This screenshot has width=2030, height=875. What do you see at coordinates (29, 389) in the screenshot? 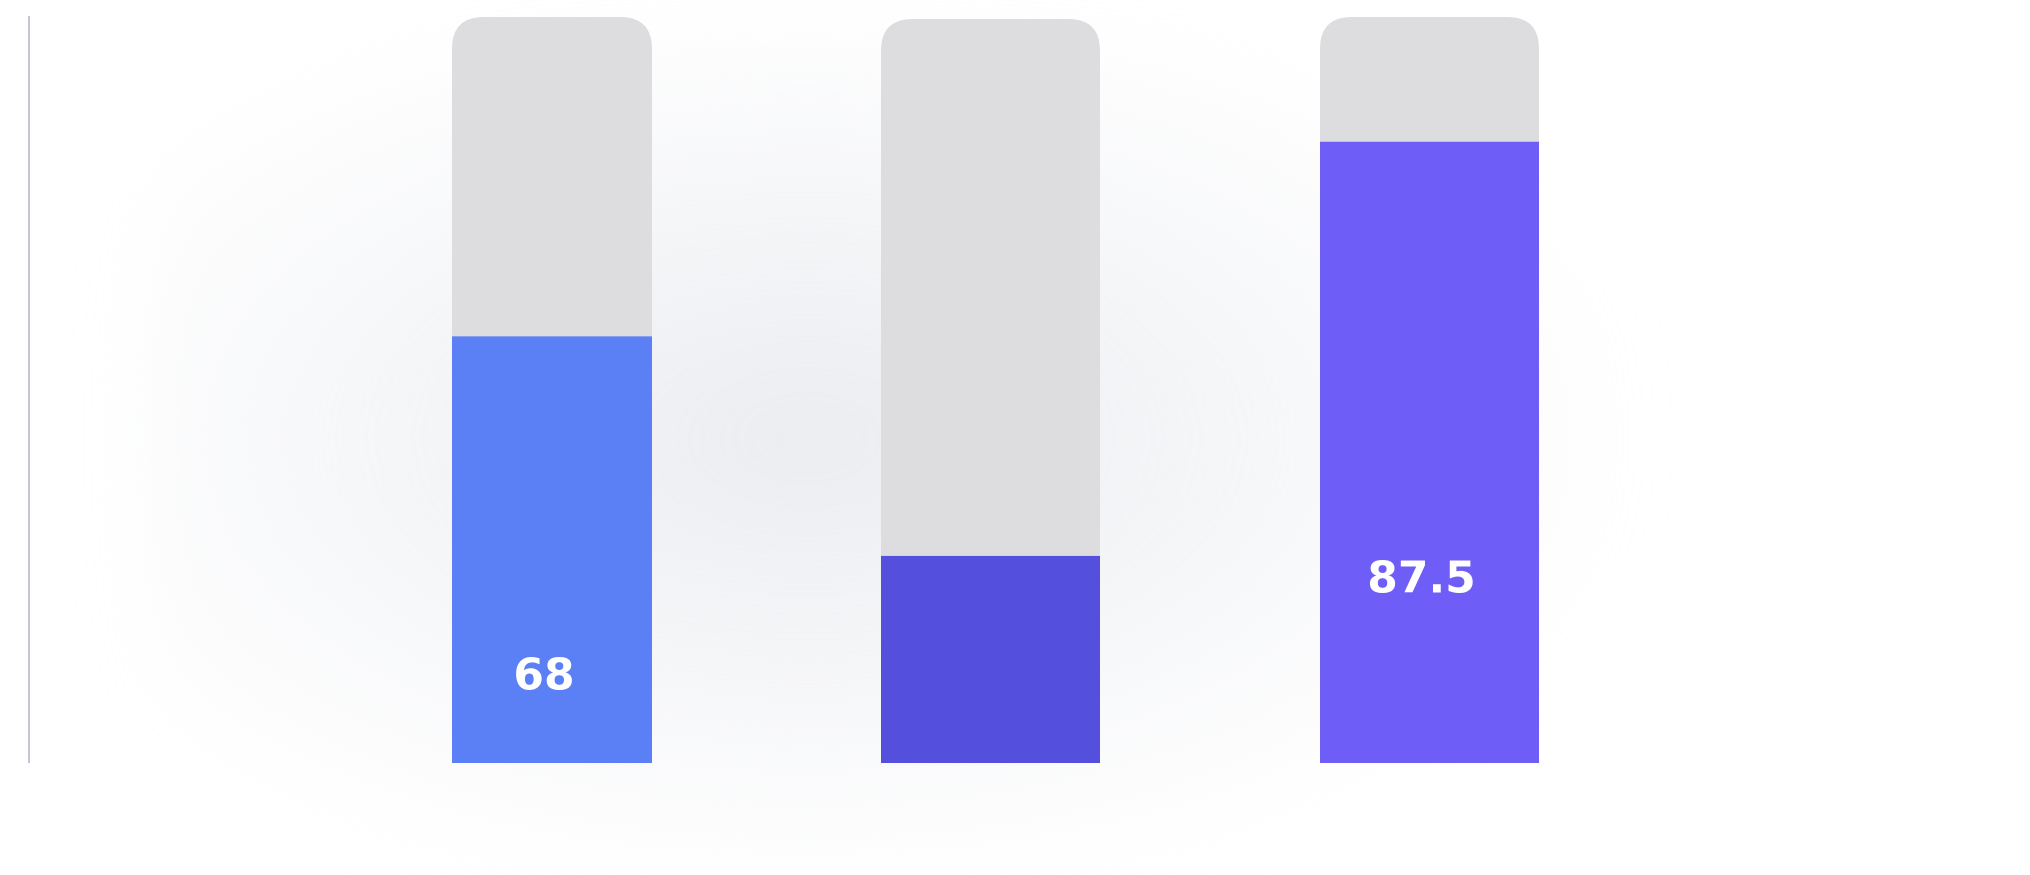
I see `y-axis-line` at bounding box center [29, 389].